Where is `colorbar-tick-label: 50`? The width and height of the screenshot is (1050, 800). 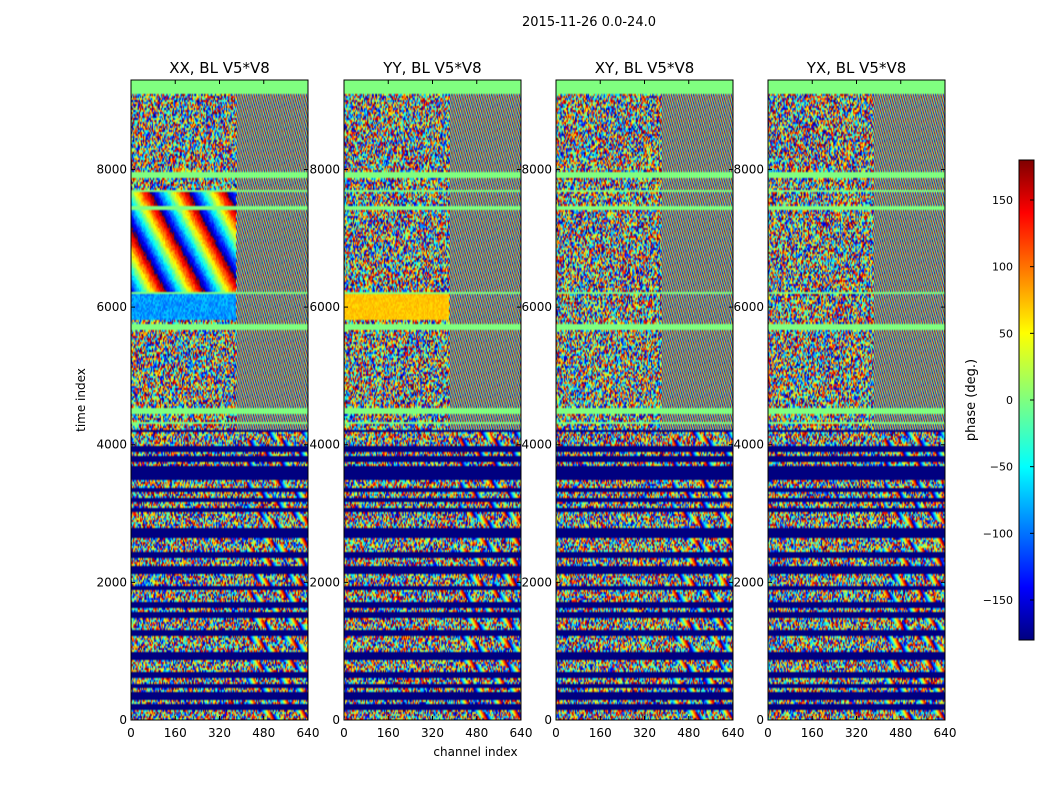 colorbar-tick-label: 50 is located at coordinates (1006, 333).